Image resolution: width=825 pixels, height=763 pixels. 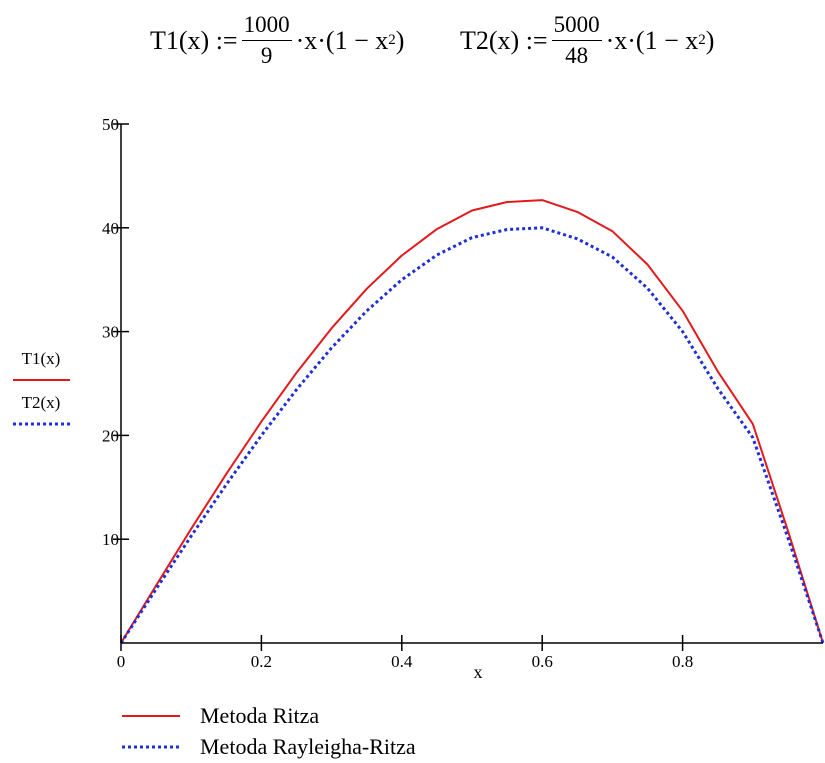 I want to click on formula-t1-fraction: 1000 9, so click(x=266, y=41).